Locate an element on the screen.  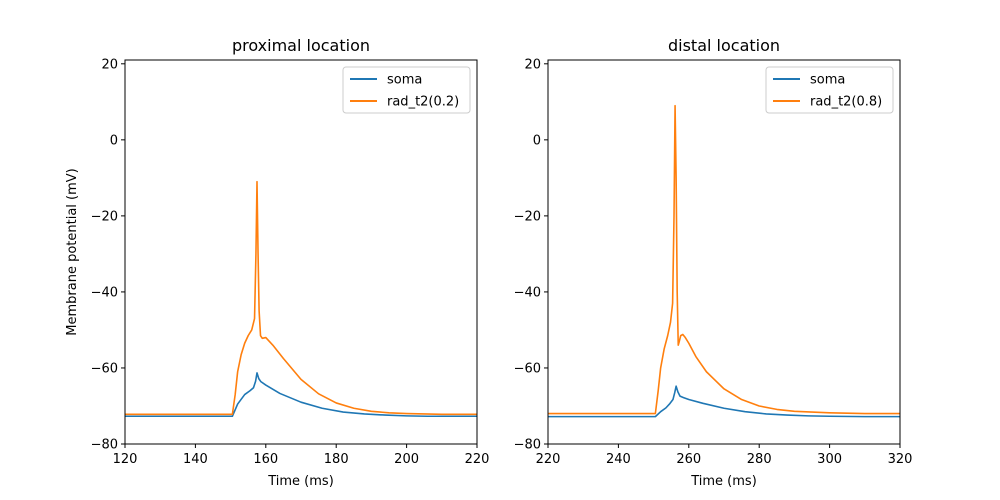
x-tick-label: 240 is located at coordinates (618, 459).